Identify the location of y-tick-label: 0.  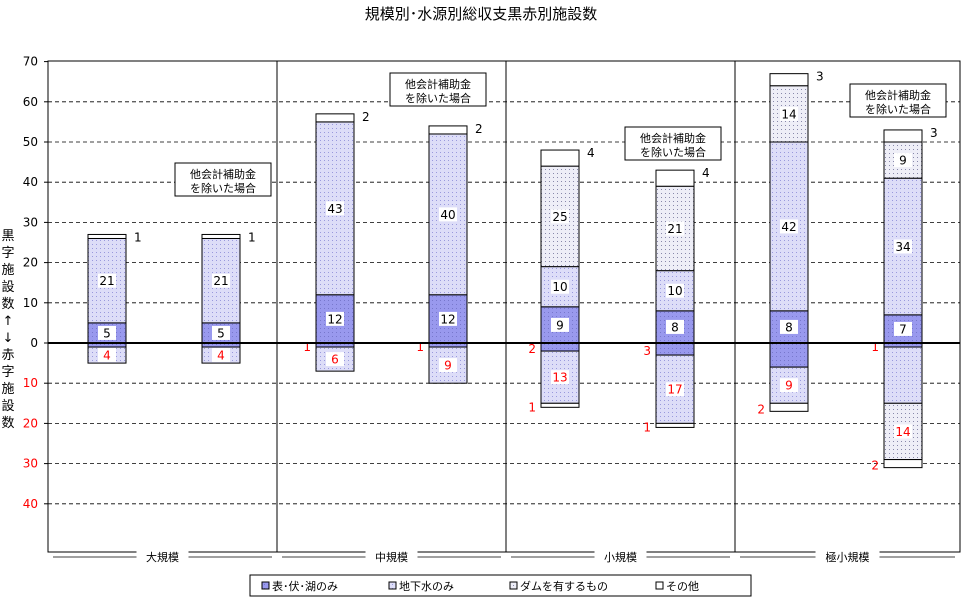
(34, 343).